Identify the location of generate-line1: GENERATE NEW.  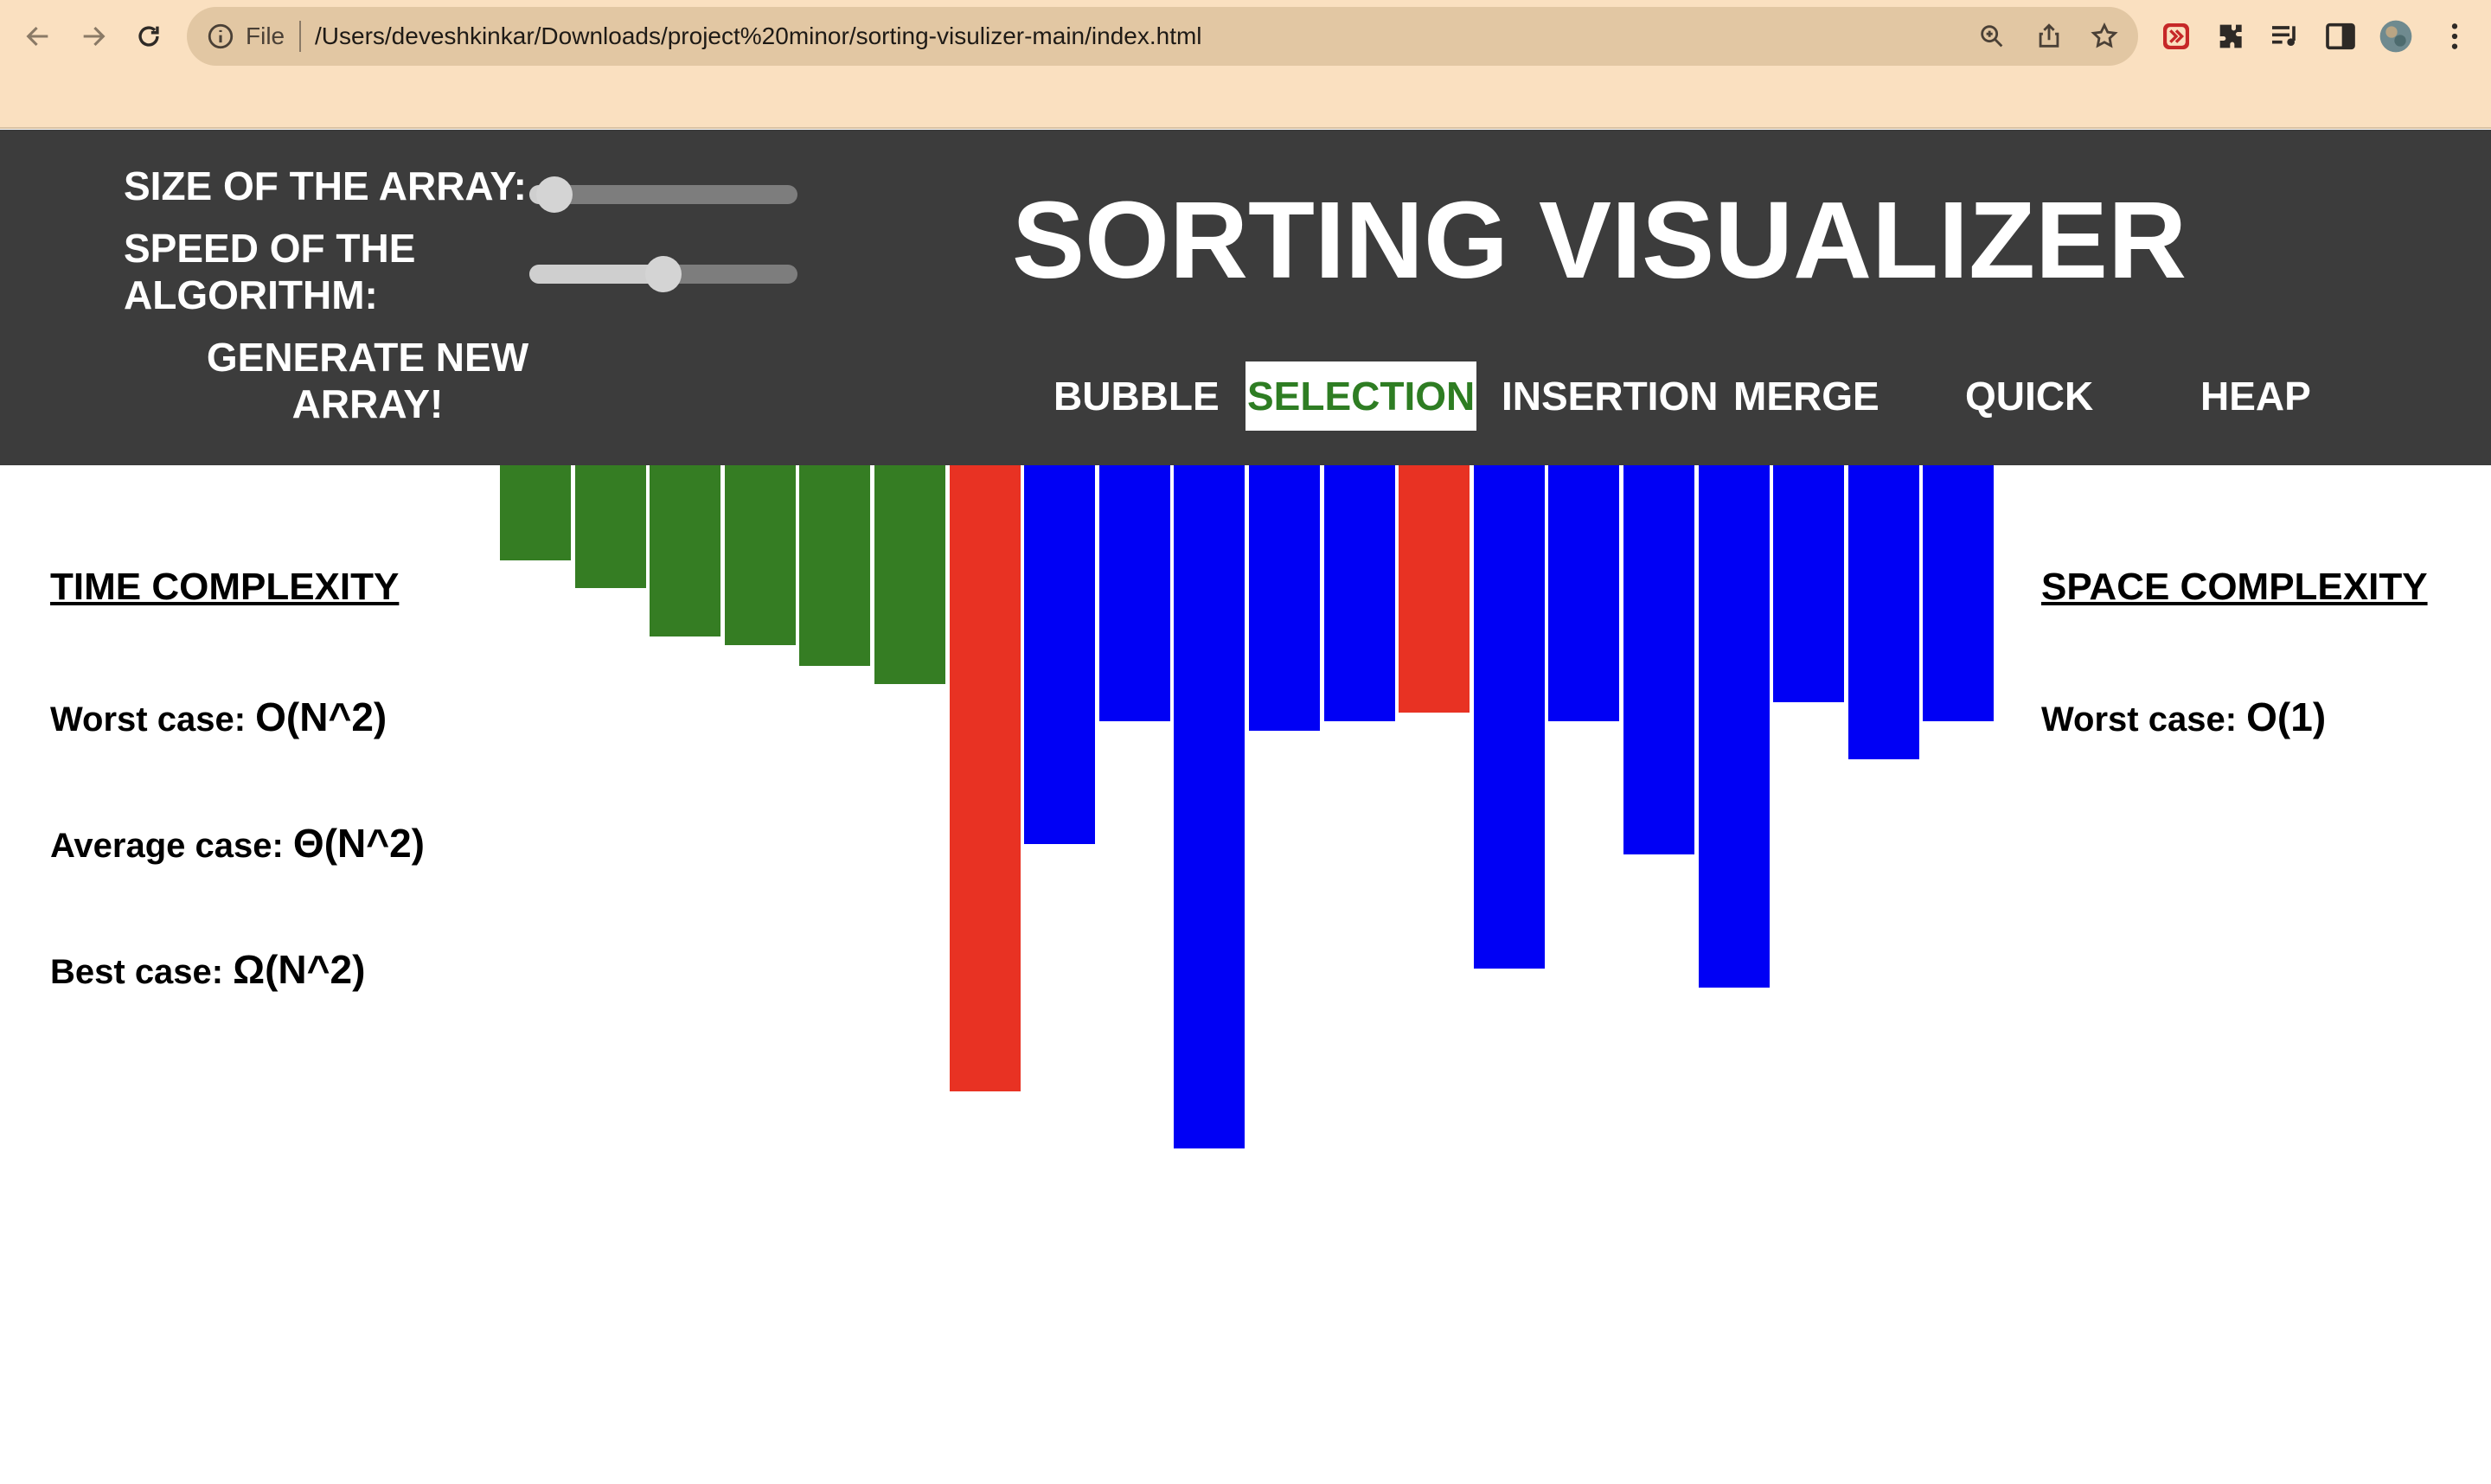
(368, 358).